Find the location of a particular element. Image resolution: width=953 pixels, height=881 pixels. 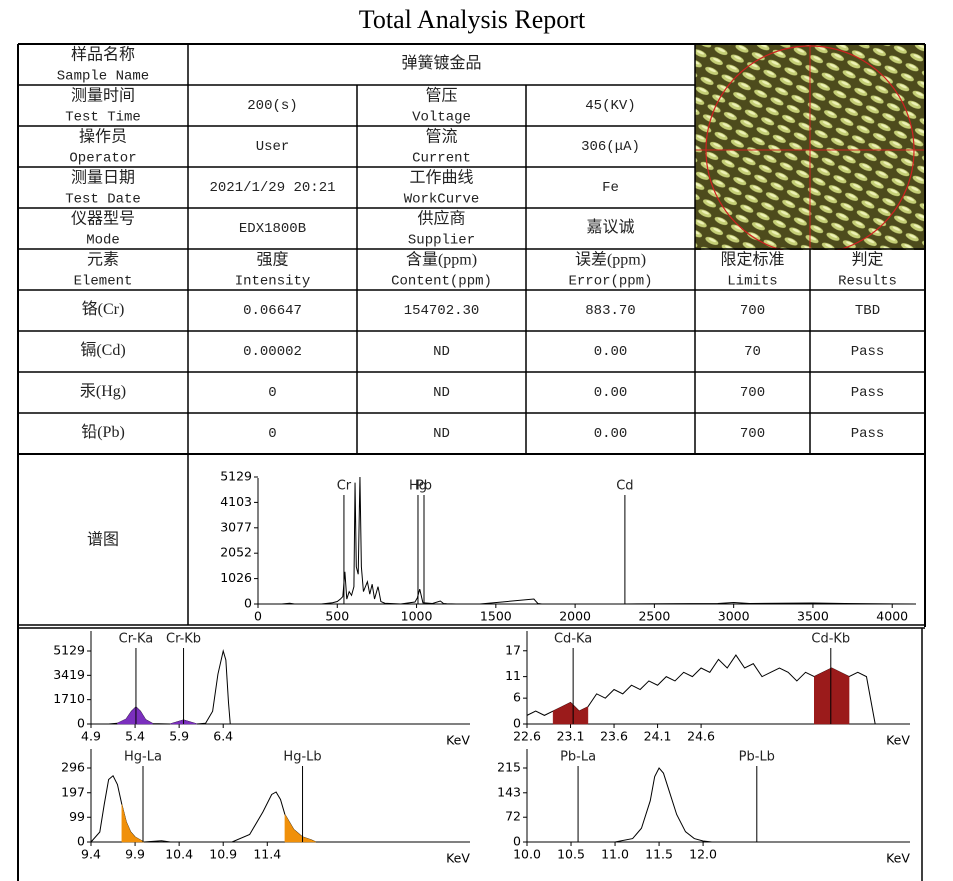

info-label-en: WorkCurve is located at coordinates (442, 200).